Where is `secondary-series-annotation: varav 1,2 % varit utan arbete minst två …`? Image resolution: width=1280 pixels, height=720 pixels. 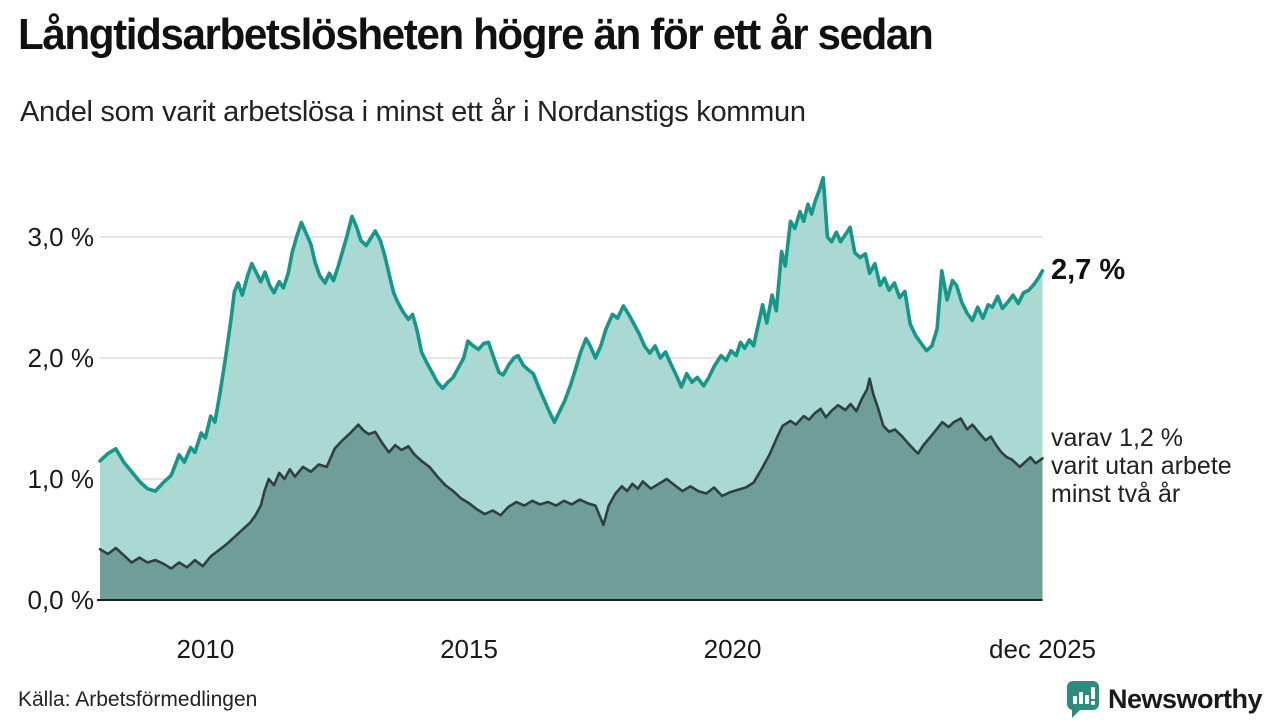
secondary-series-annotation: varav 1,2 % varit utan arbete minst två … is located at coordinates (1141, 466).